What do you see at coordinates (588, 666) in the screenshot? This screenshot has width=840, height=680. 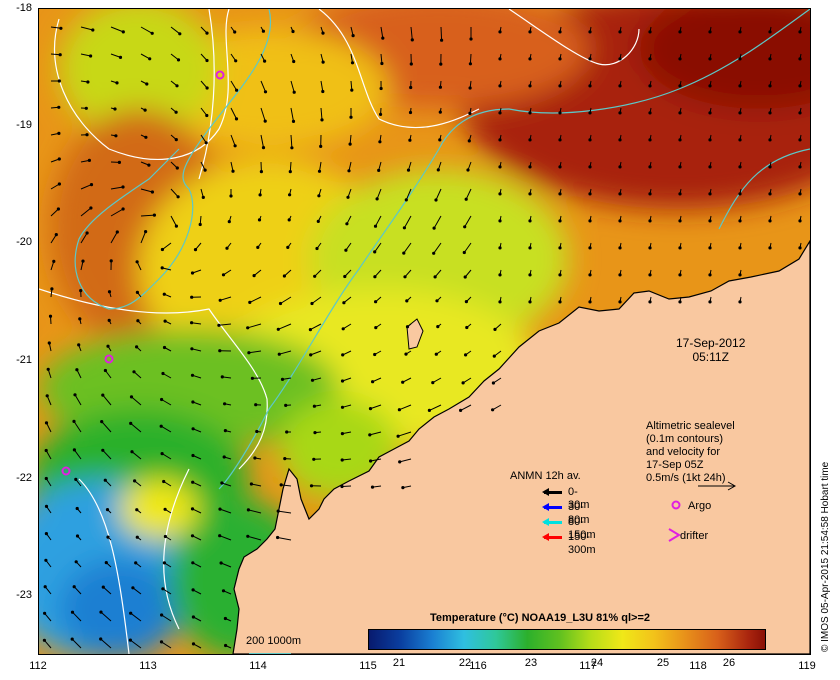 I see `x-tick-label: 117` at bounding box center [588, 666].